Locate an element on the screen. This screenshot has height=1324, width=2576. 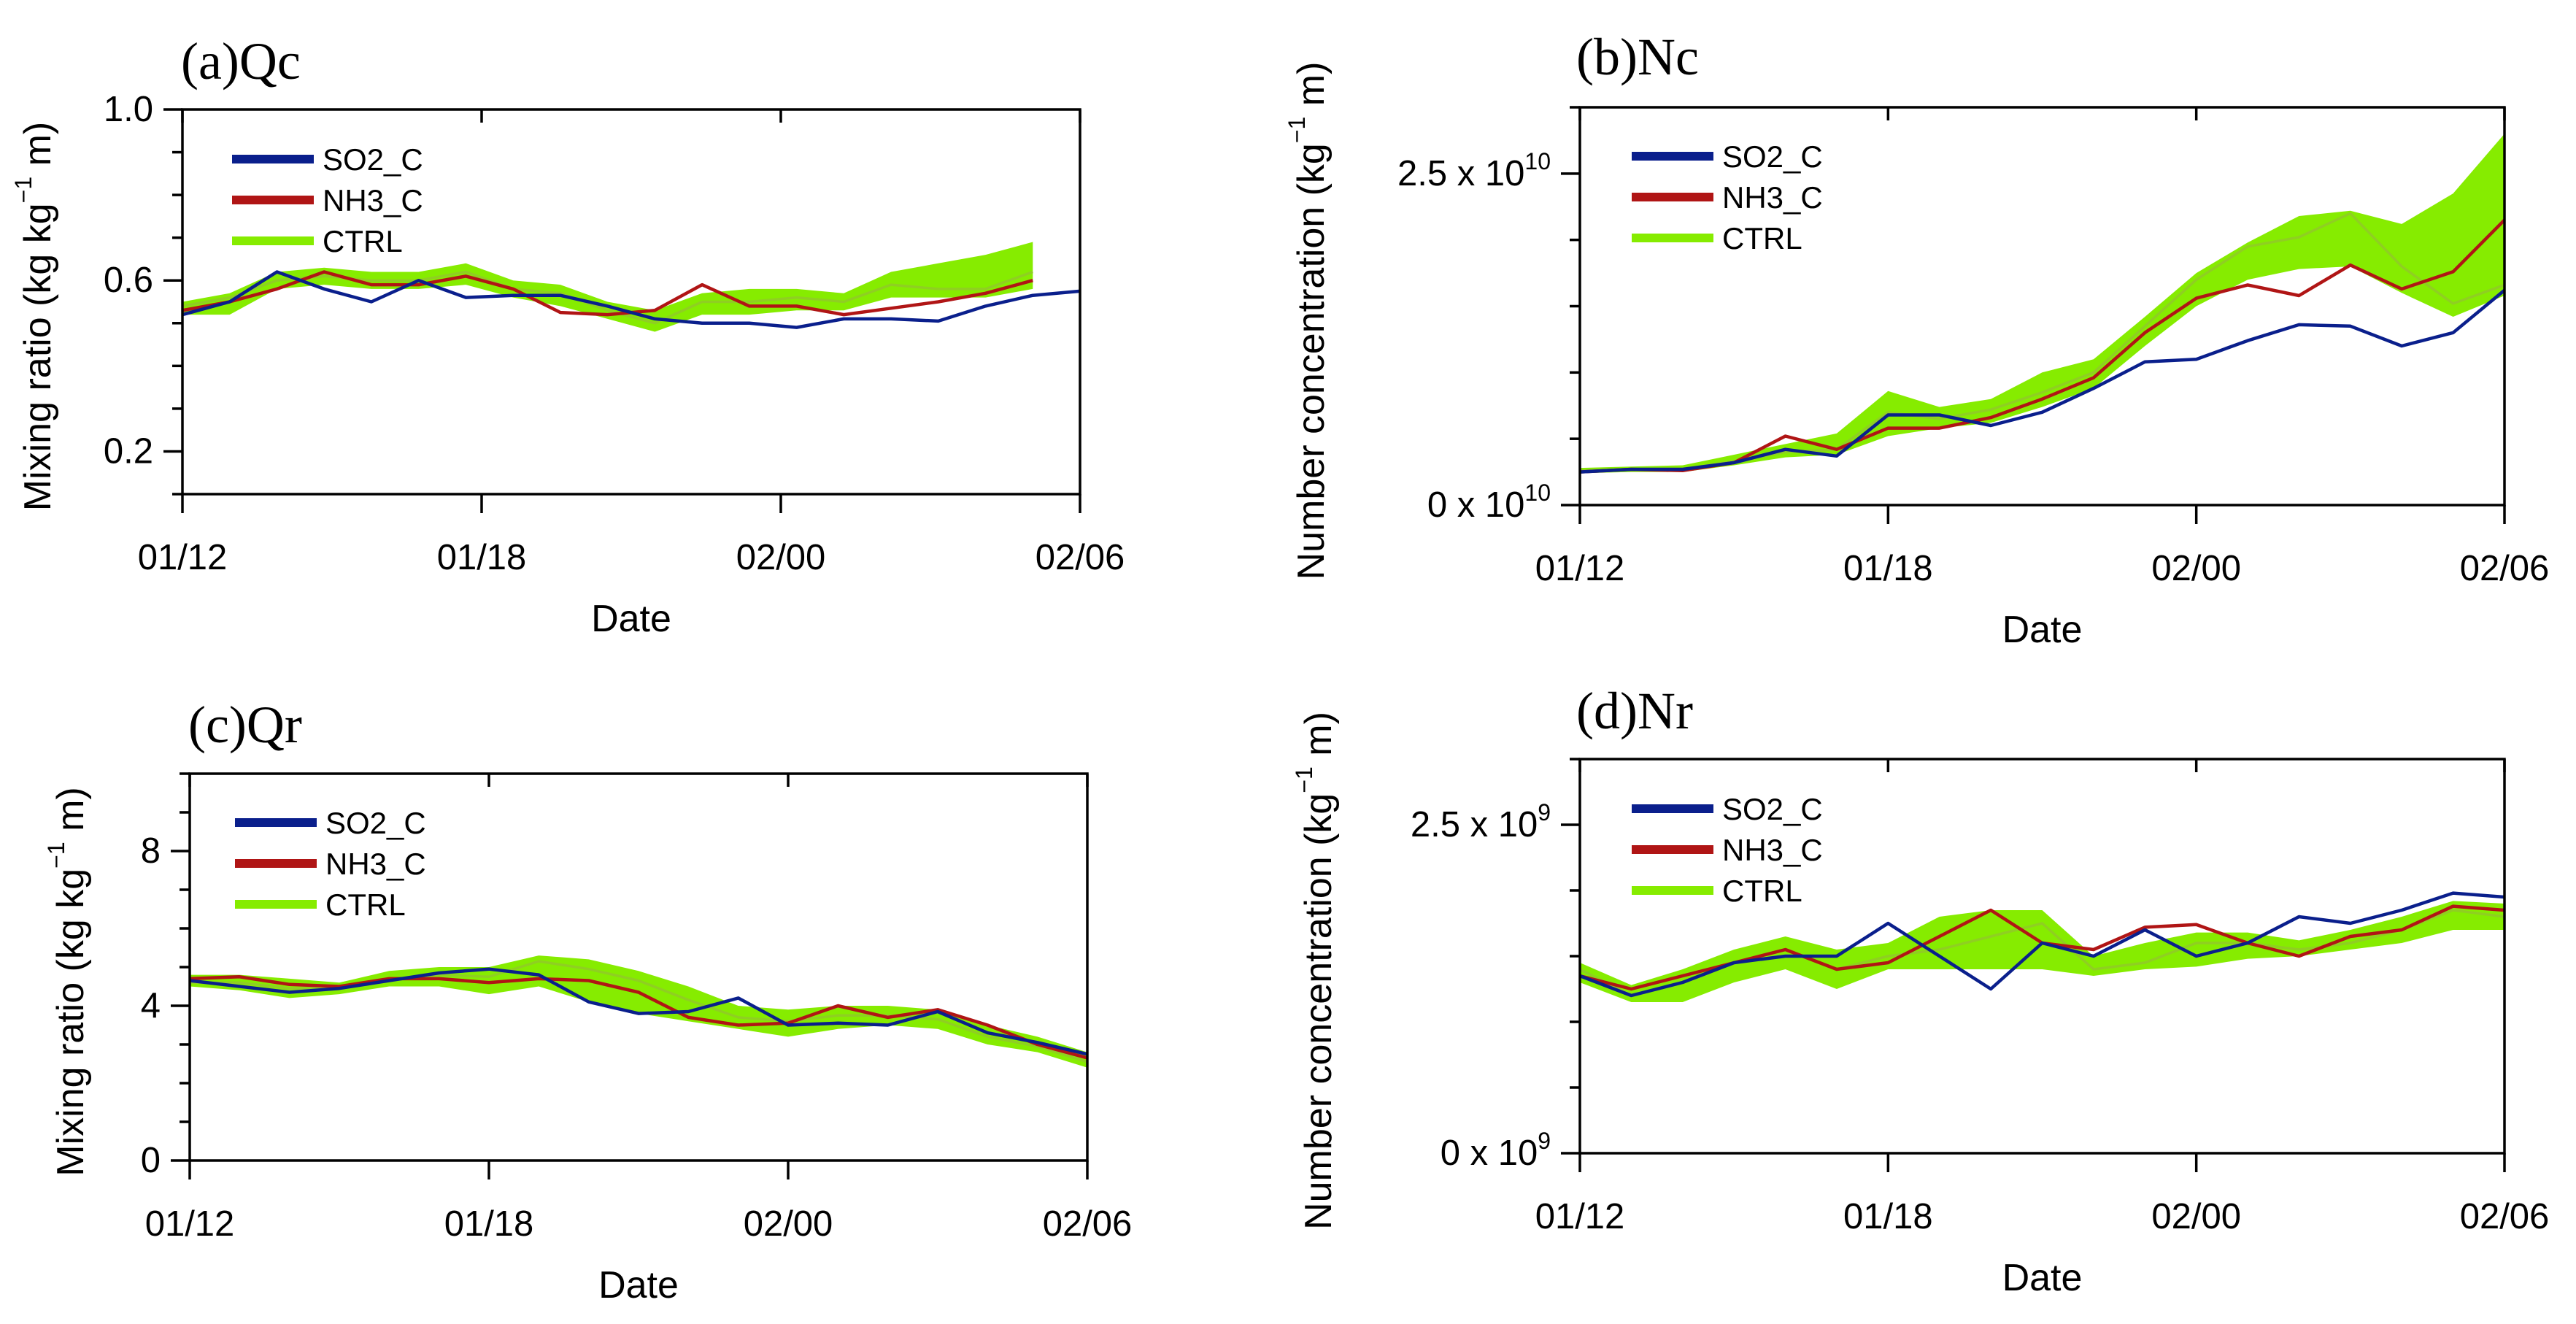
y-tick-label: 1.0 is located at coordinates (128, 110).